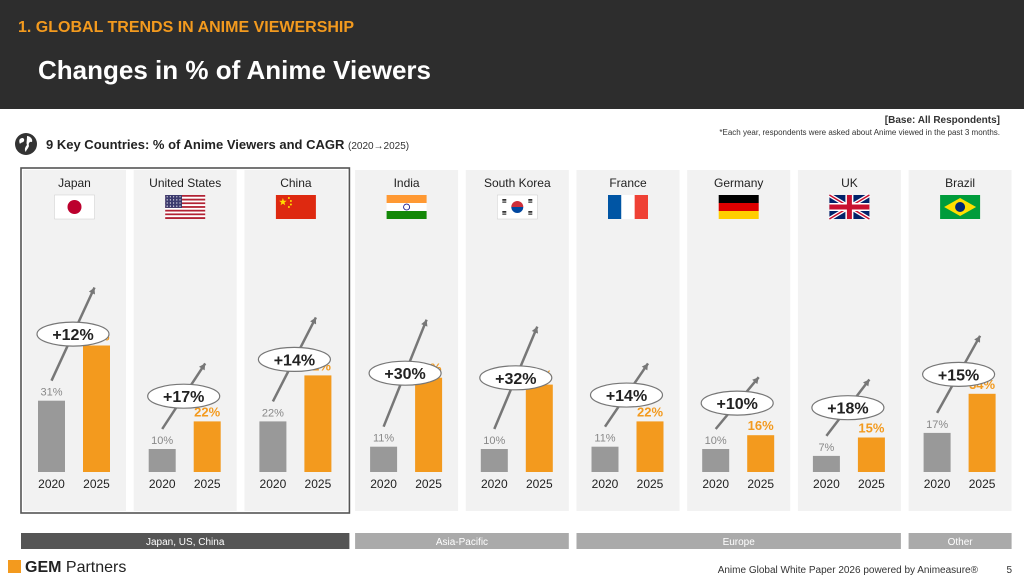  I want to click on country-name: UK, so click(849, 183).